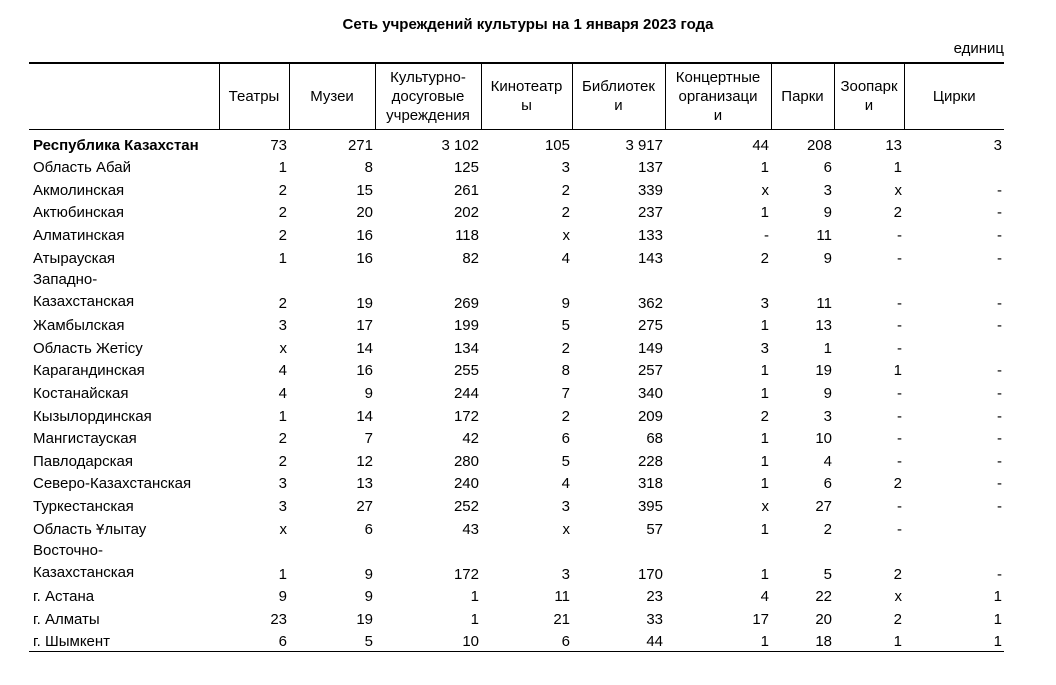  What do you see at coordinates (654, 439) in the screenshot?
I see `value-cell: 68` at bounding box center [654, 439].